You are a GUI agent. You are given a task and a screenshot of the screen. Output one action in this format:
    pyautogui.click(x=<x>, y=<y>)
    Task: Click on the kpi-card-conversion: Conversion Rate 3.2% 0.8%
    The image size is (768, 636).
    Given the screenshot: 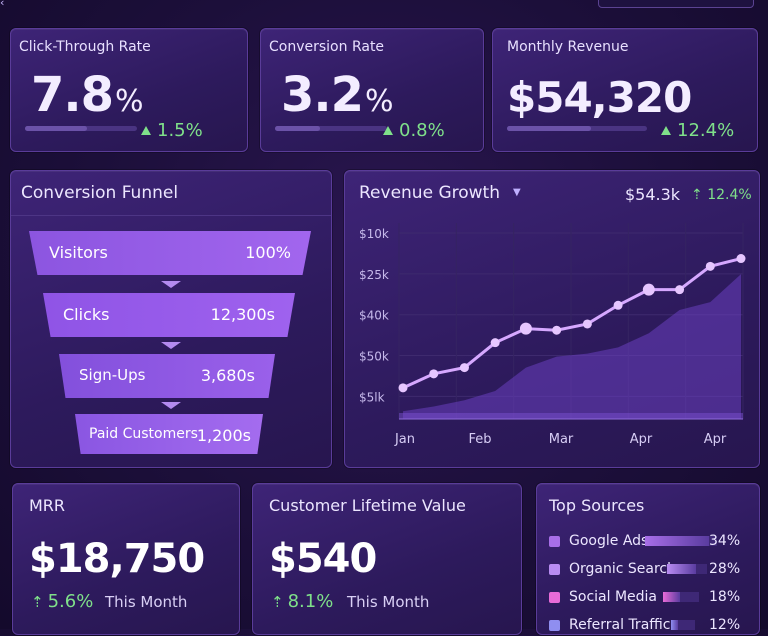 What is the action you would take?
    pyautogui.click(x=372, y=90)
    